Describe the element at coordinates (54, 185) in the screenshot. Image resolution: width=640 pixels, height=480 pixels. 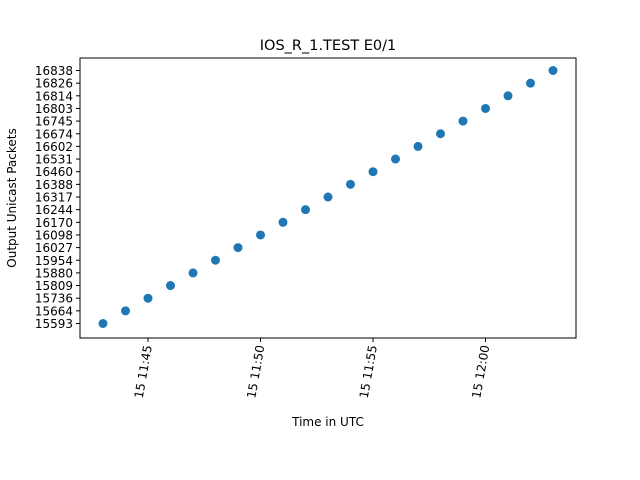
I see `y-tick-label: 16388` at that location.